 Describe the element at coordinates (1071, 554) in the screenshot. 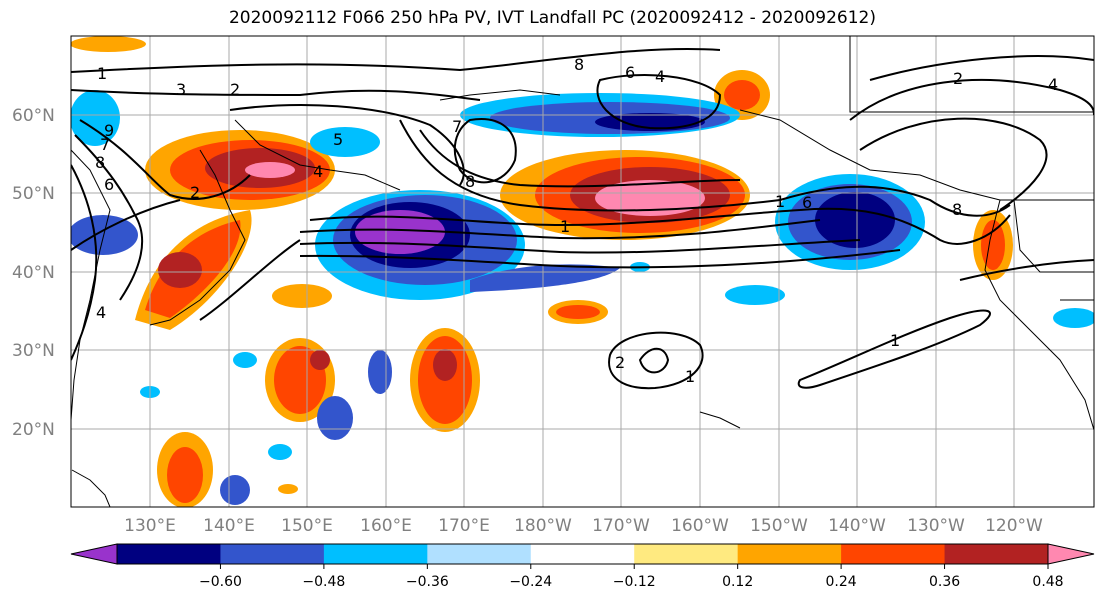

I see `colorbar-extension-high` at that location.